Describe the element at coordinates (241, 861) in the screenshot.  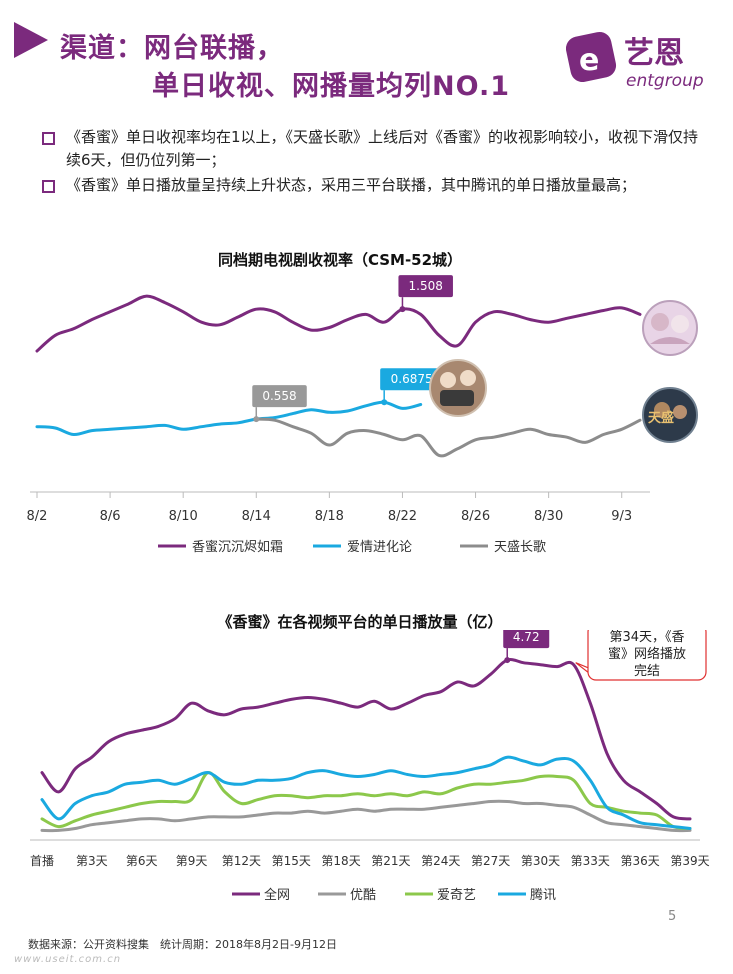
I see `x-tick-label: 第12天` at that location.